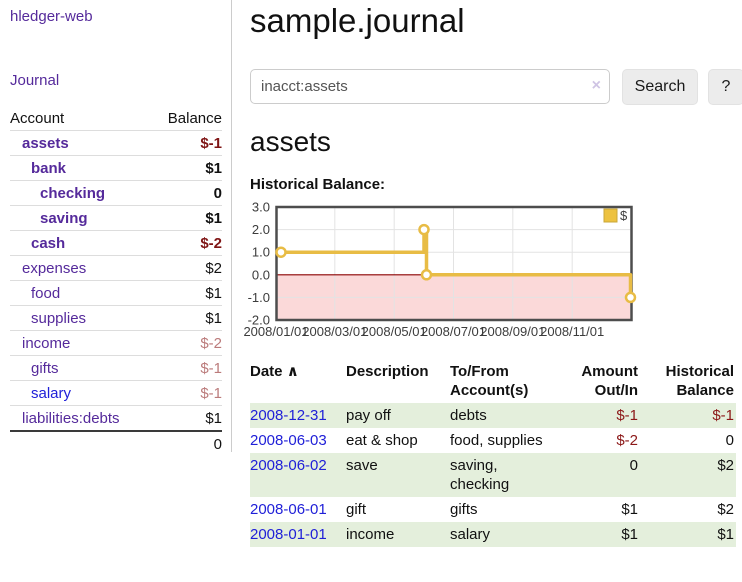 This screenshot has width=742, height=582. Describe the element at coordinates (186, 193) in the screenshot. I see `account-balance: 0` at that location.